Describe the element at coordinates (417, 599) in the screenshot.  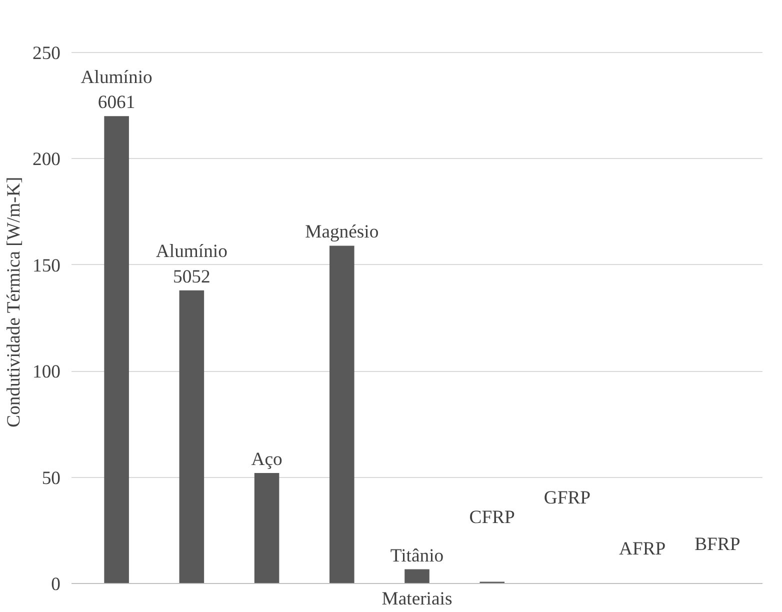
I see `x-axis-title: Materiais` at that location.